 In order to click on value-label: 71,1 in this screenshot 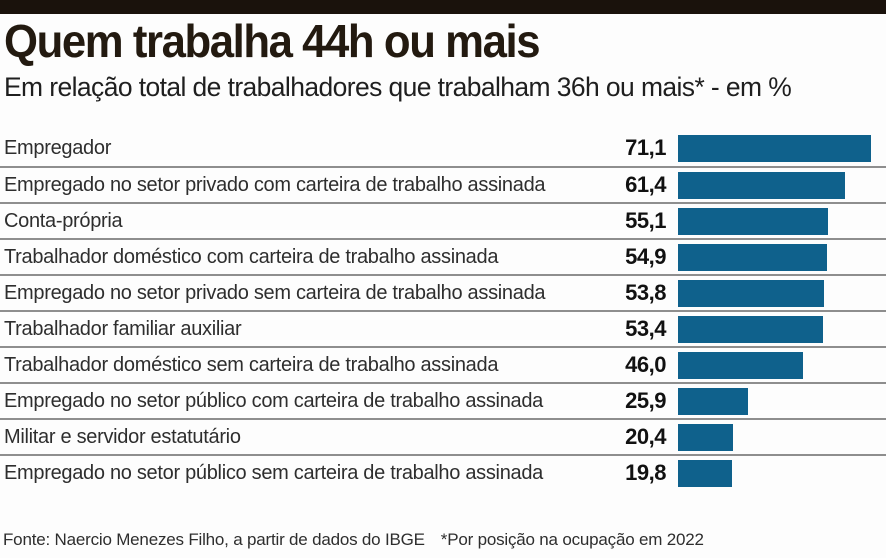, I will do `click(645, 147)`.